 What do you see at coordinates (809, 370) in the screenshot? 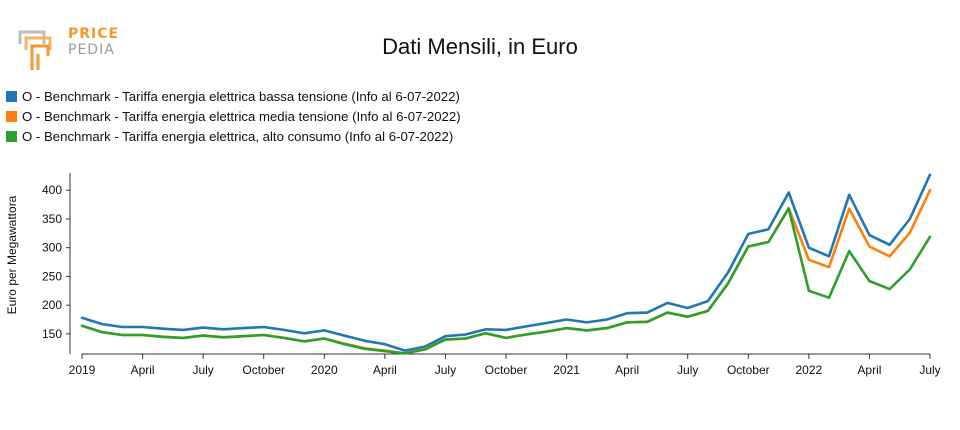
I see `x-tick-label: 2022` at bounding box center [809, 370].